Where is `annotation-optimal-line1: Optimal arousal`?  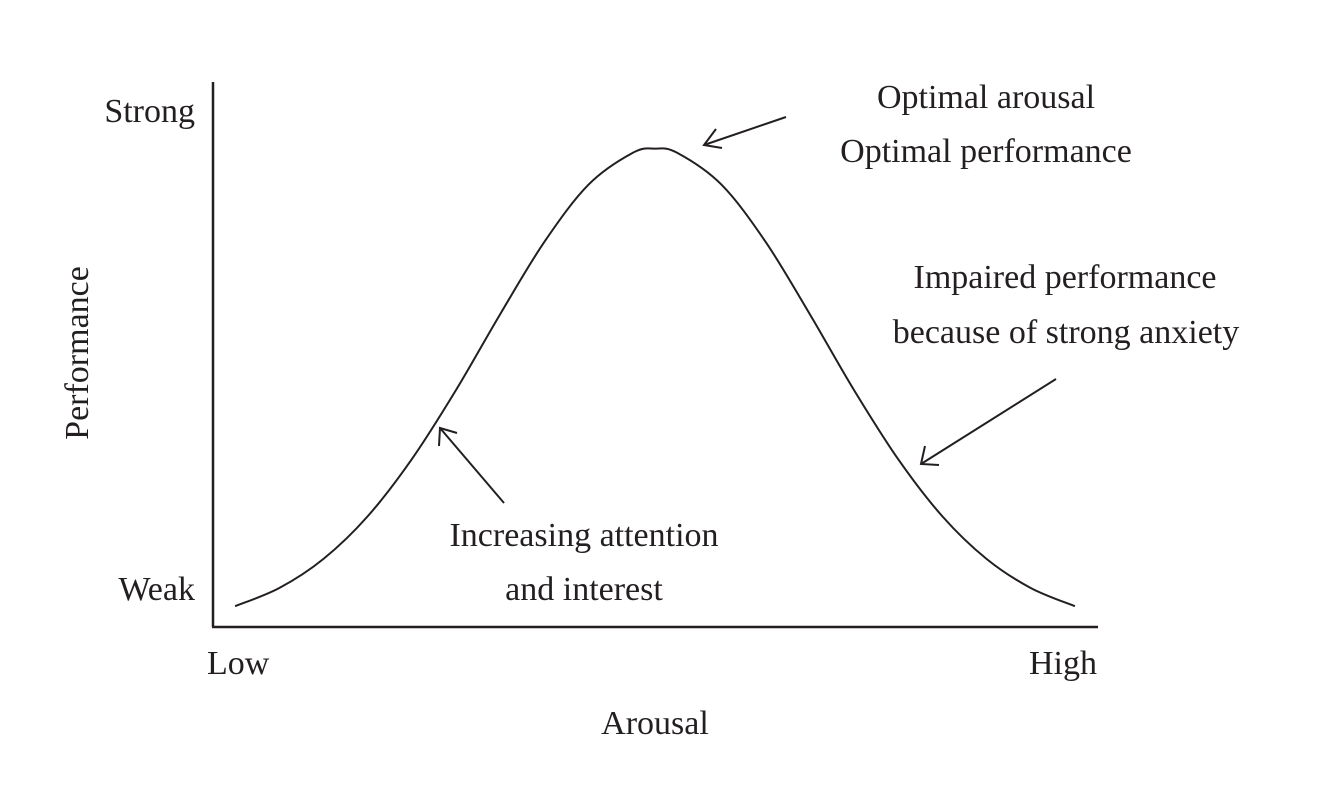 annotation-optimal-line1: Optimal arousal is located at coordinates (986, 97).